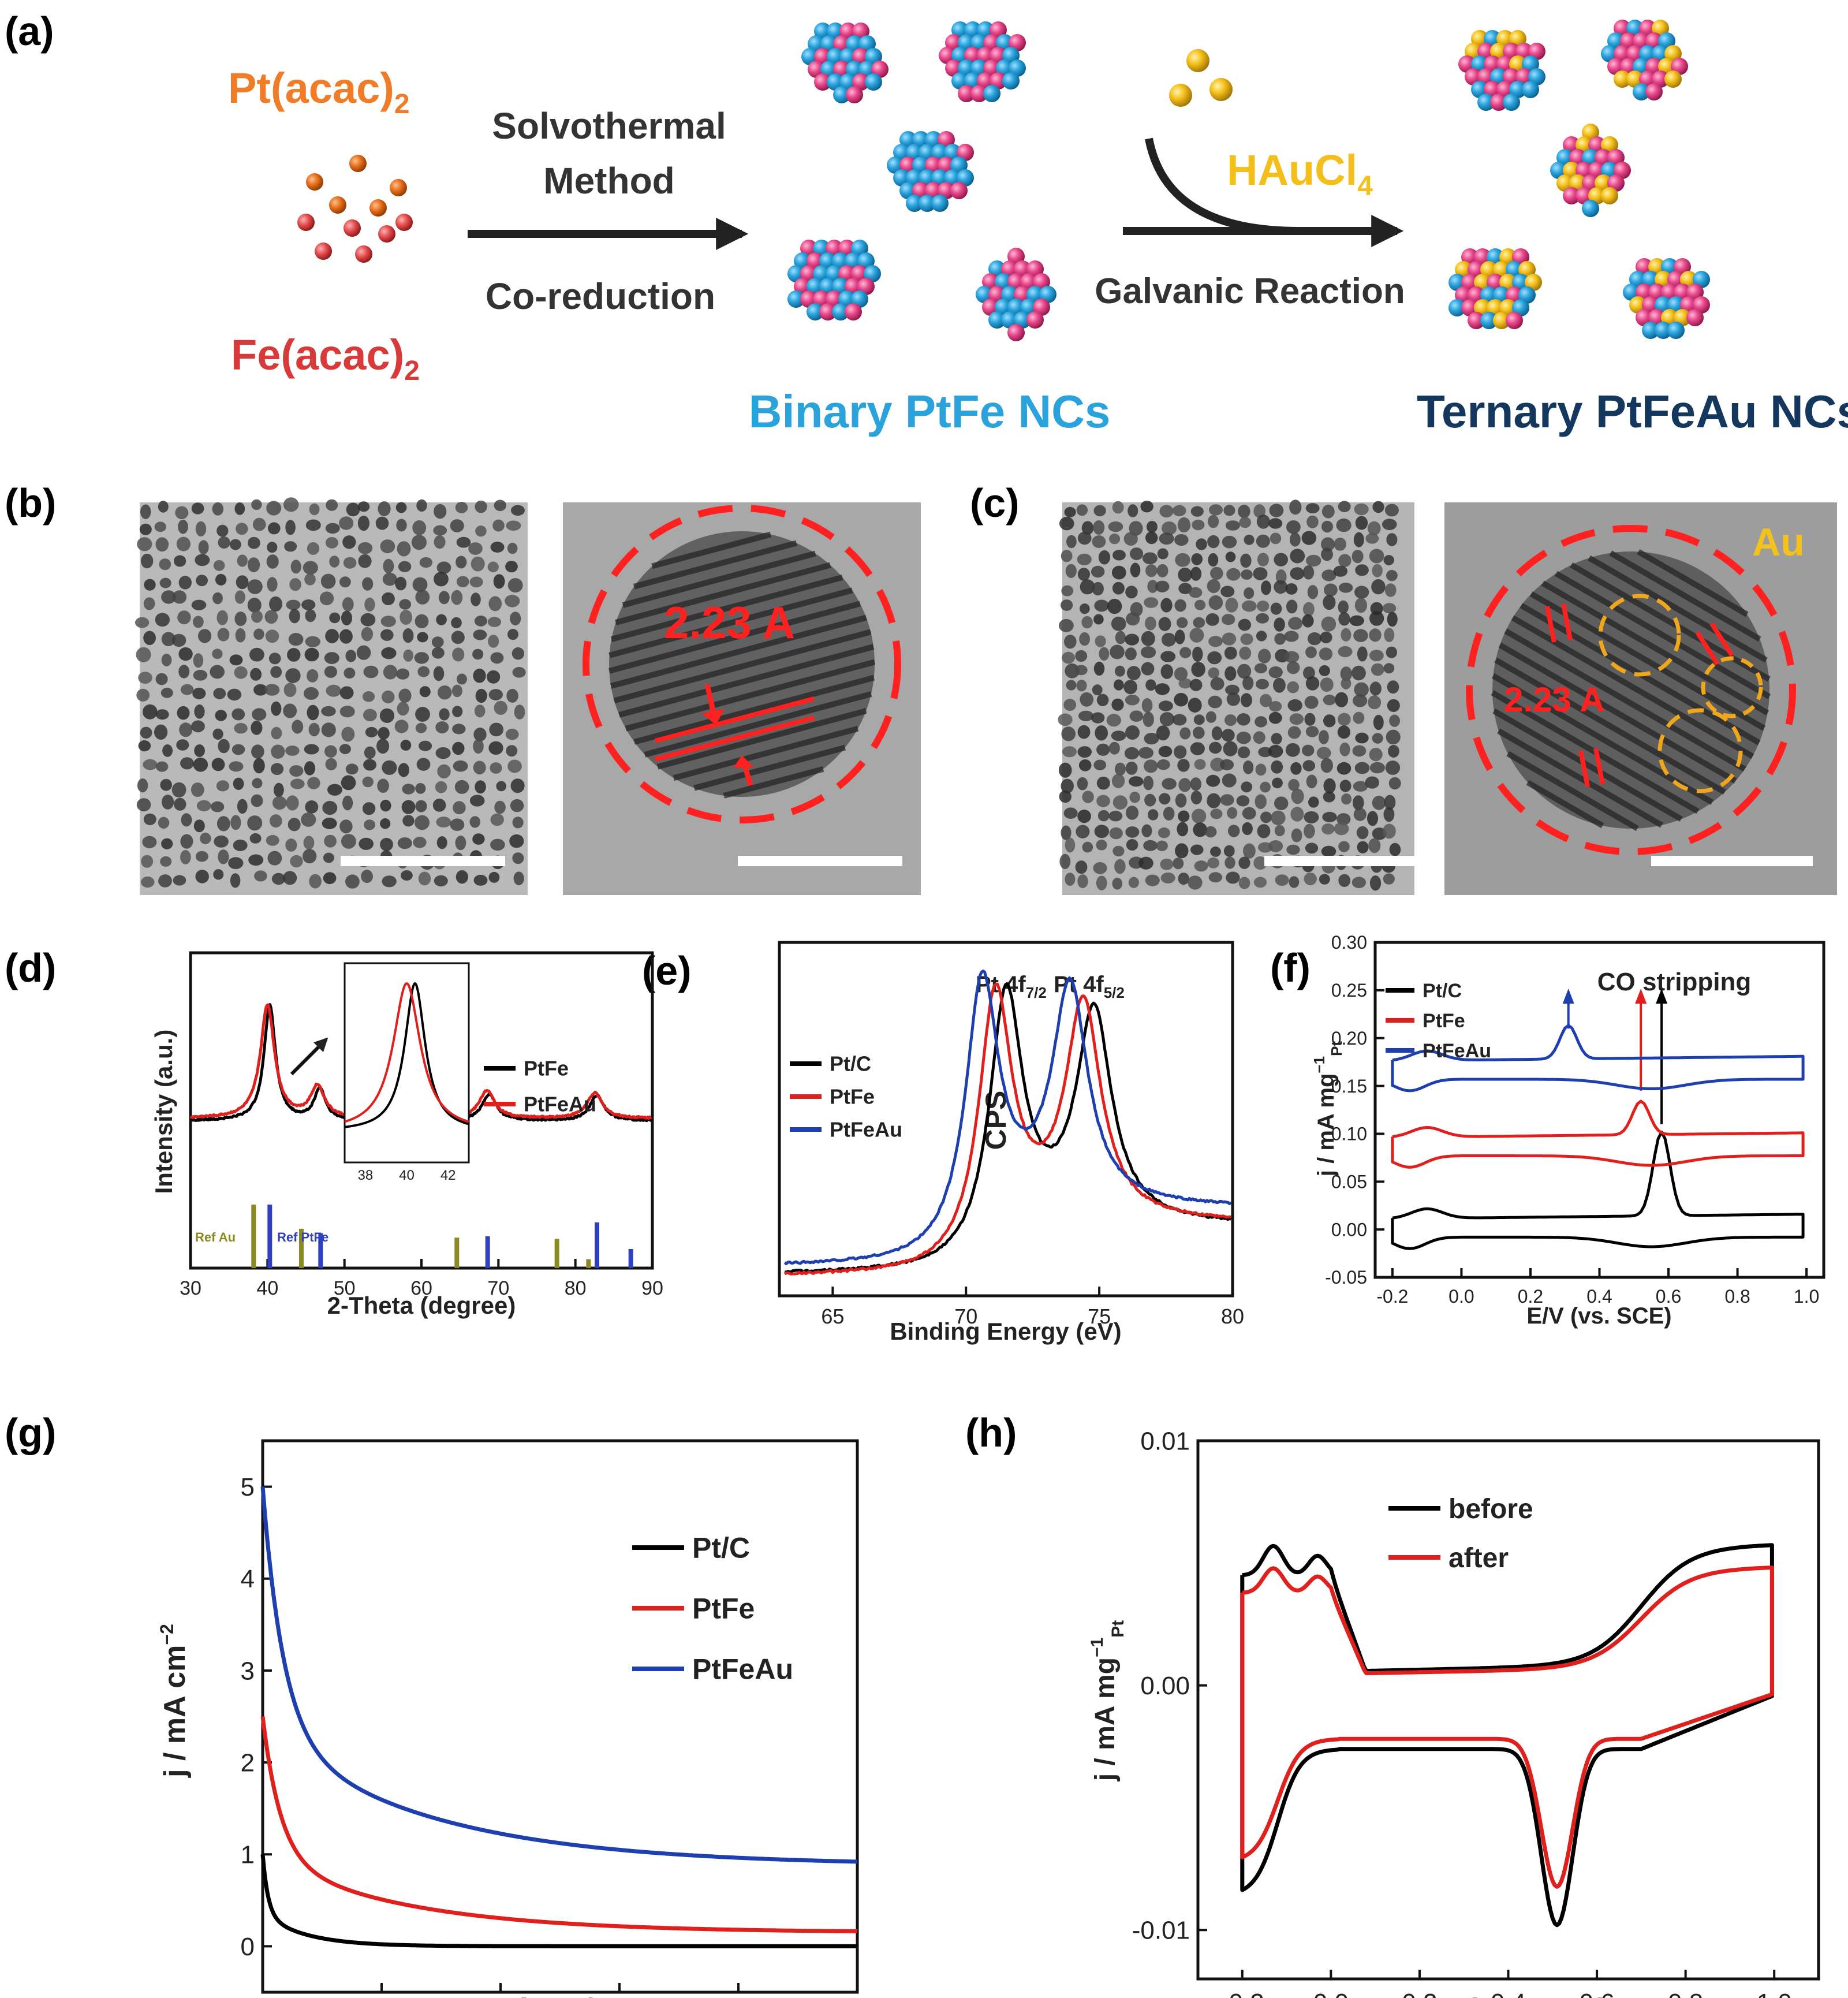 Image resolution: width=1848 pixels, height=1998 pixels. Describe the element at coordinates (1161, 1931) in the screenshot. I see `y-tick-label: -0.01` at that location.